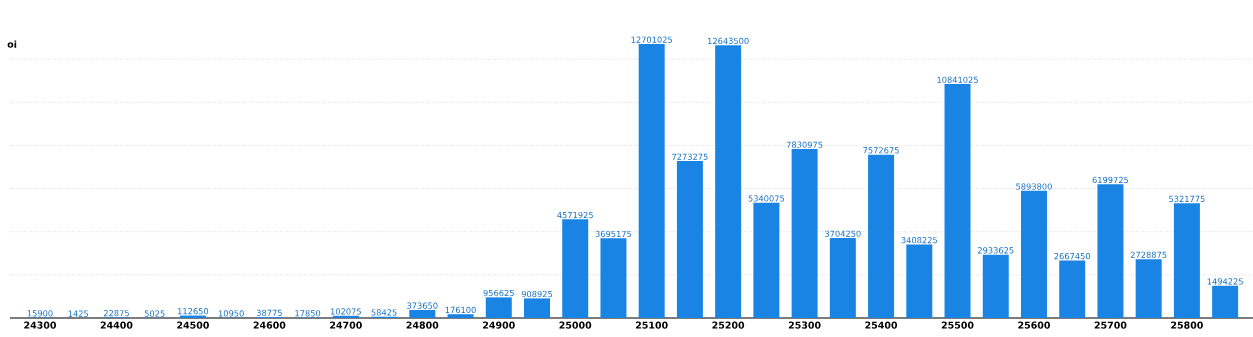  What do you see at coordinates (460, 309) in the screenshot?
I see `data-label: 176100` at bounding box center [460, 309].